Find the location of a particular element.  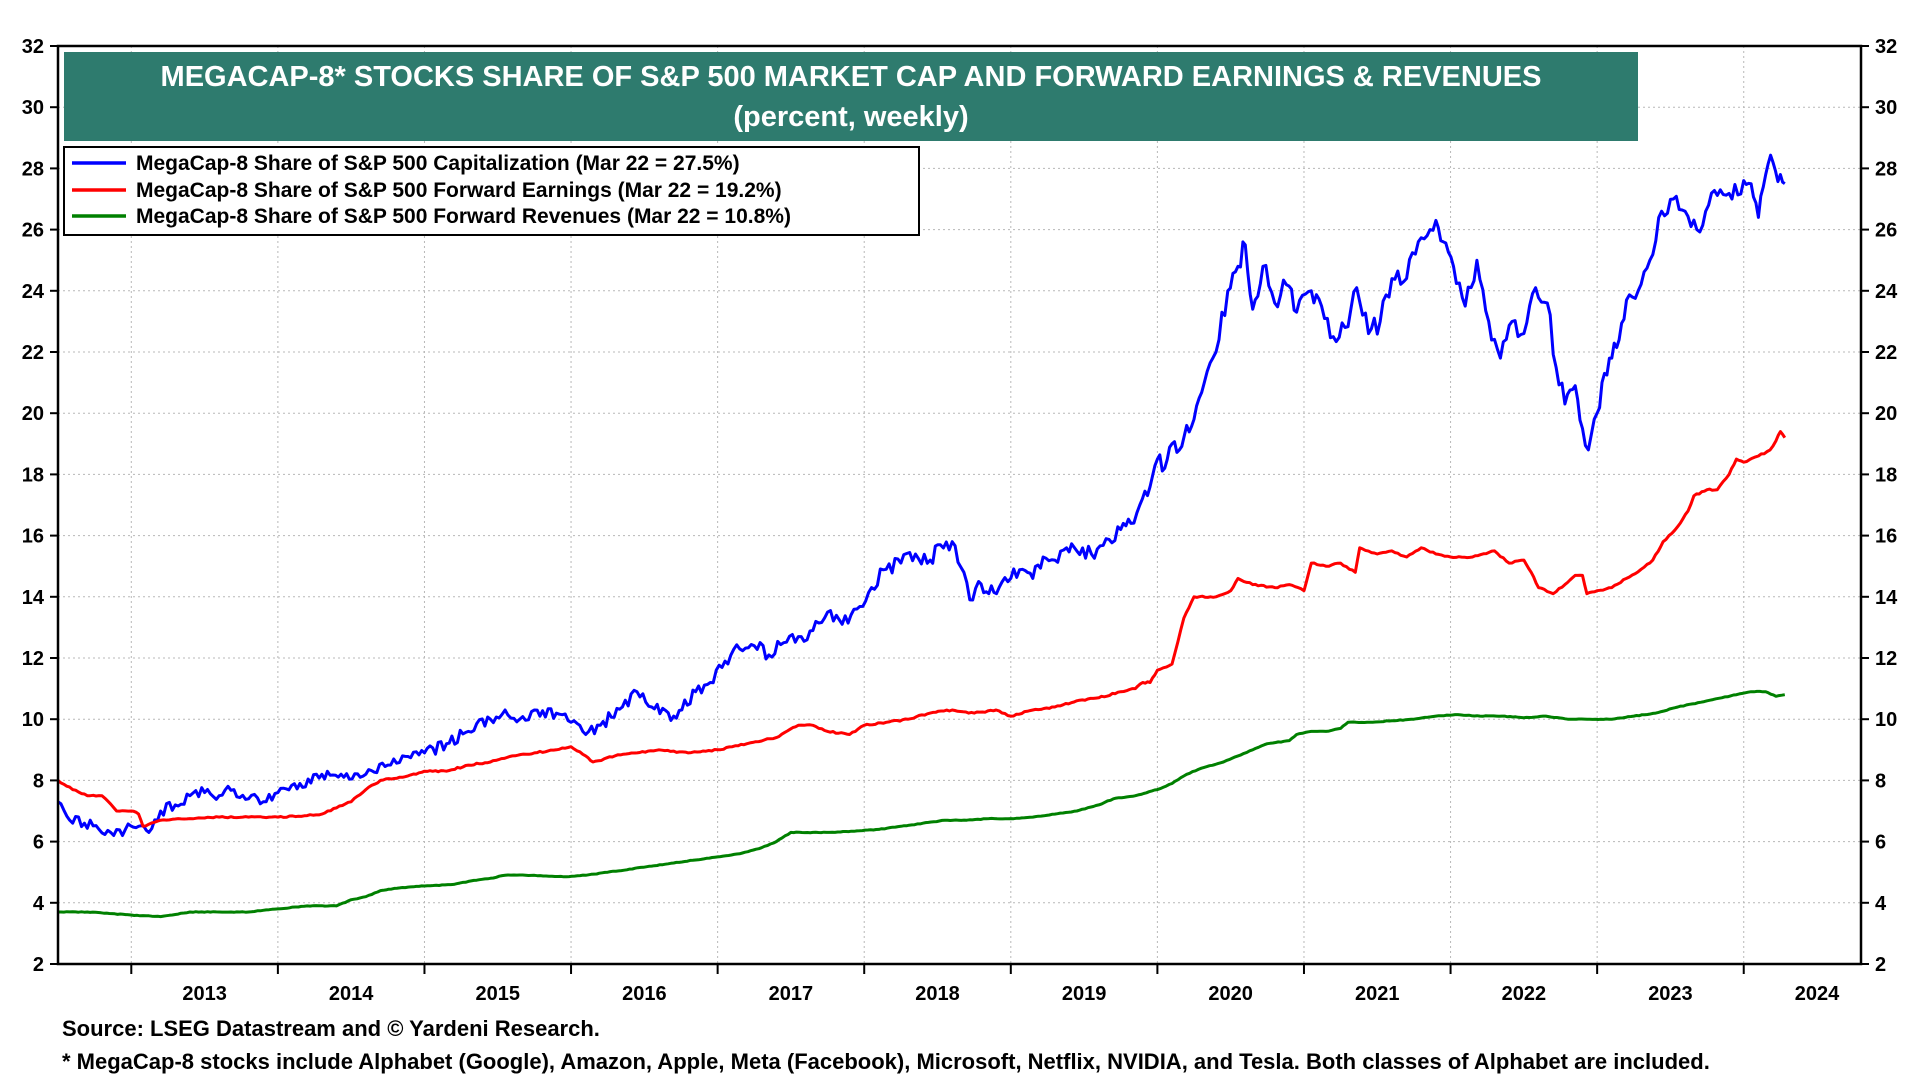

legend-box is located at coordinates (491, 191).